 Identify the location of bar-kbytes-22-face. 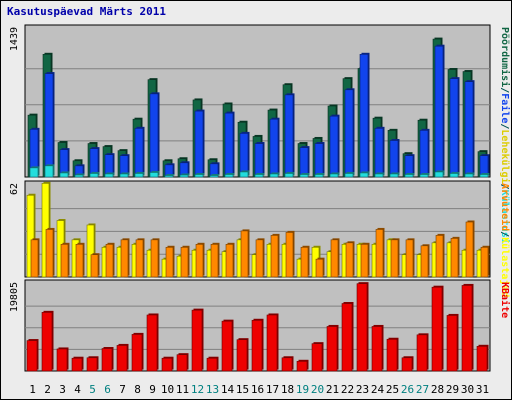
(347, 337).